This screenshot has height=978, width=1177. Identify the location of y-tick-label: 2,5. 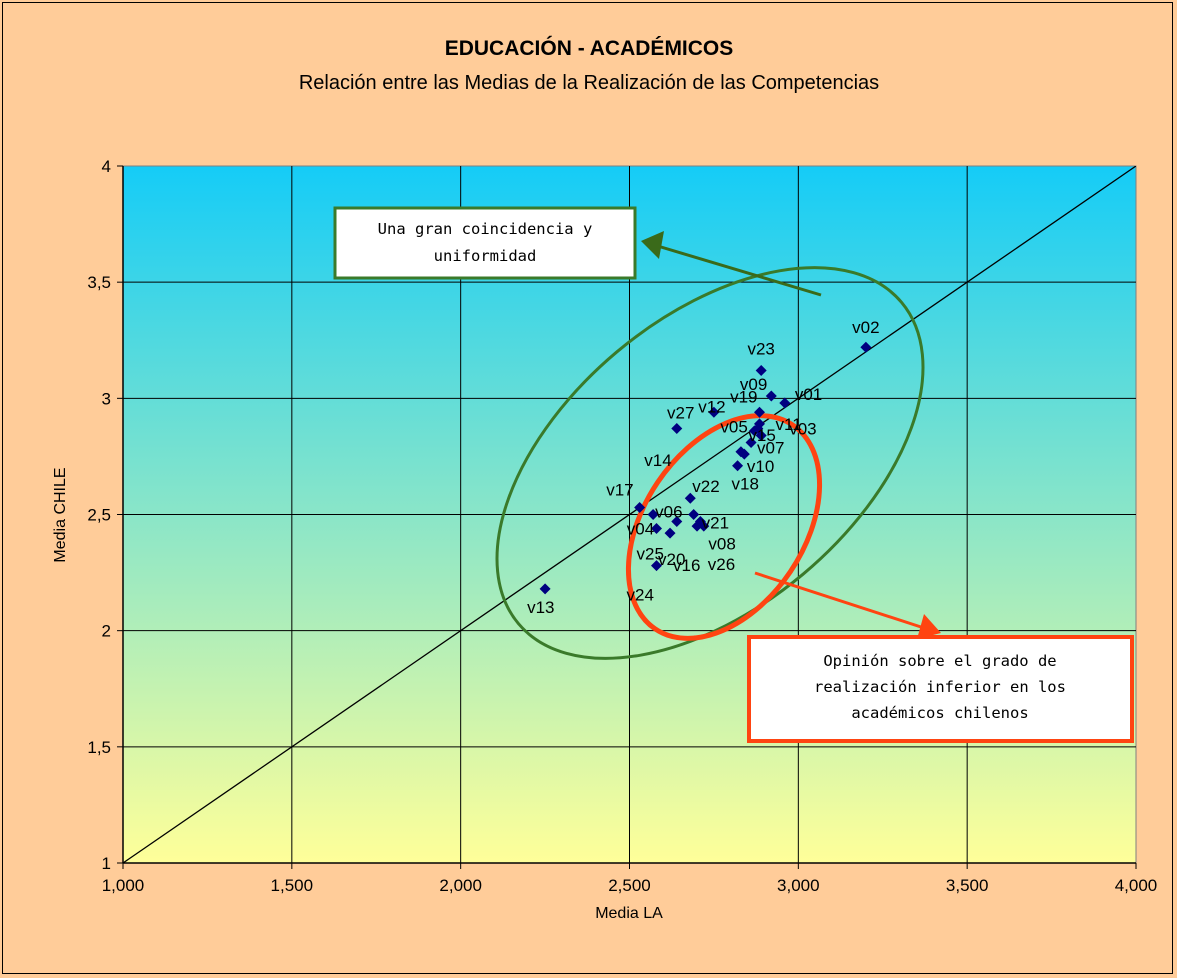
(99, 515).